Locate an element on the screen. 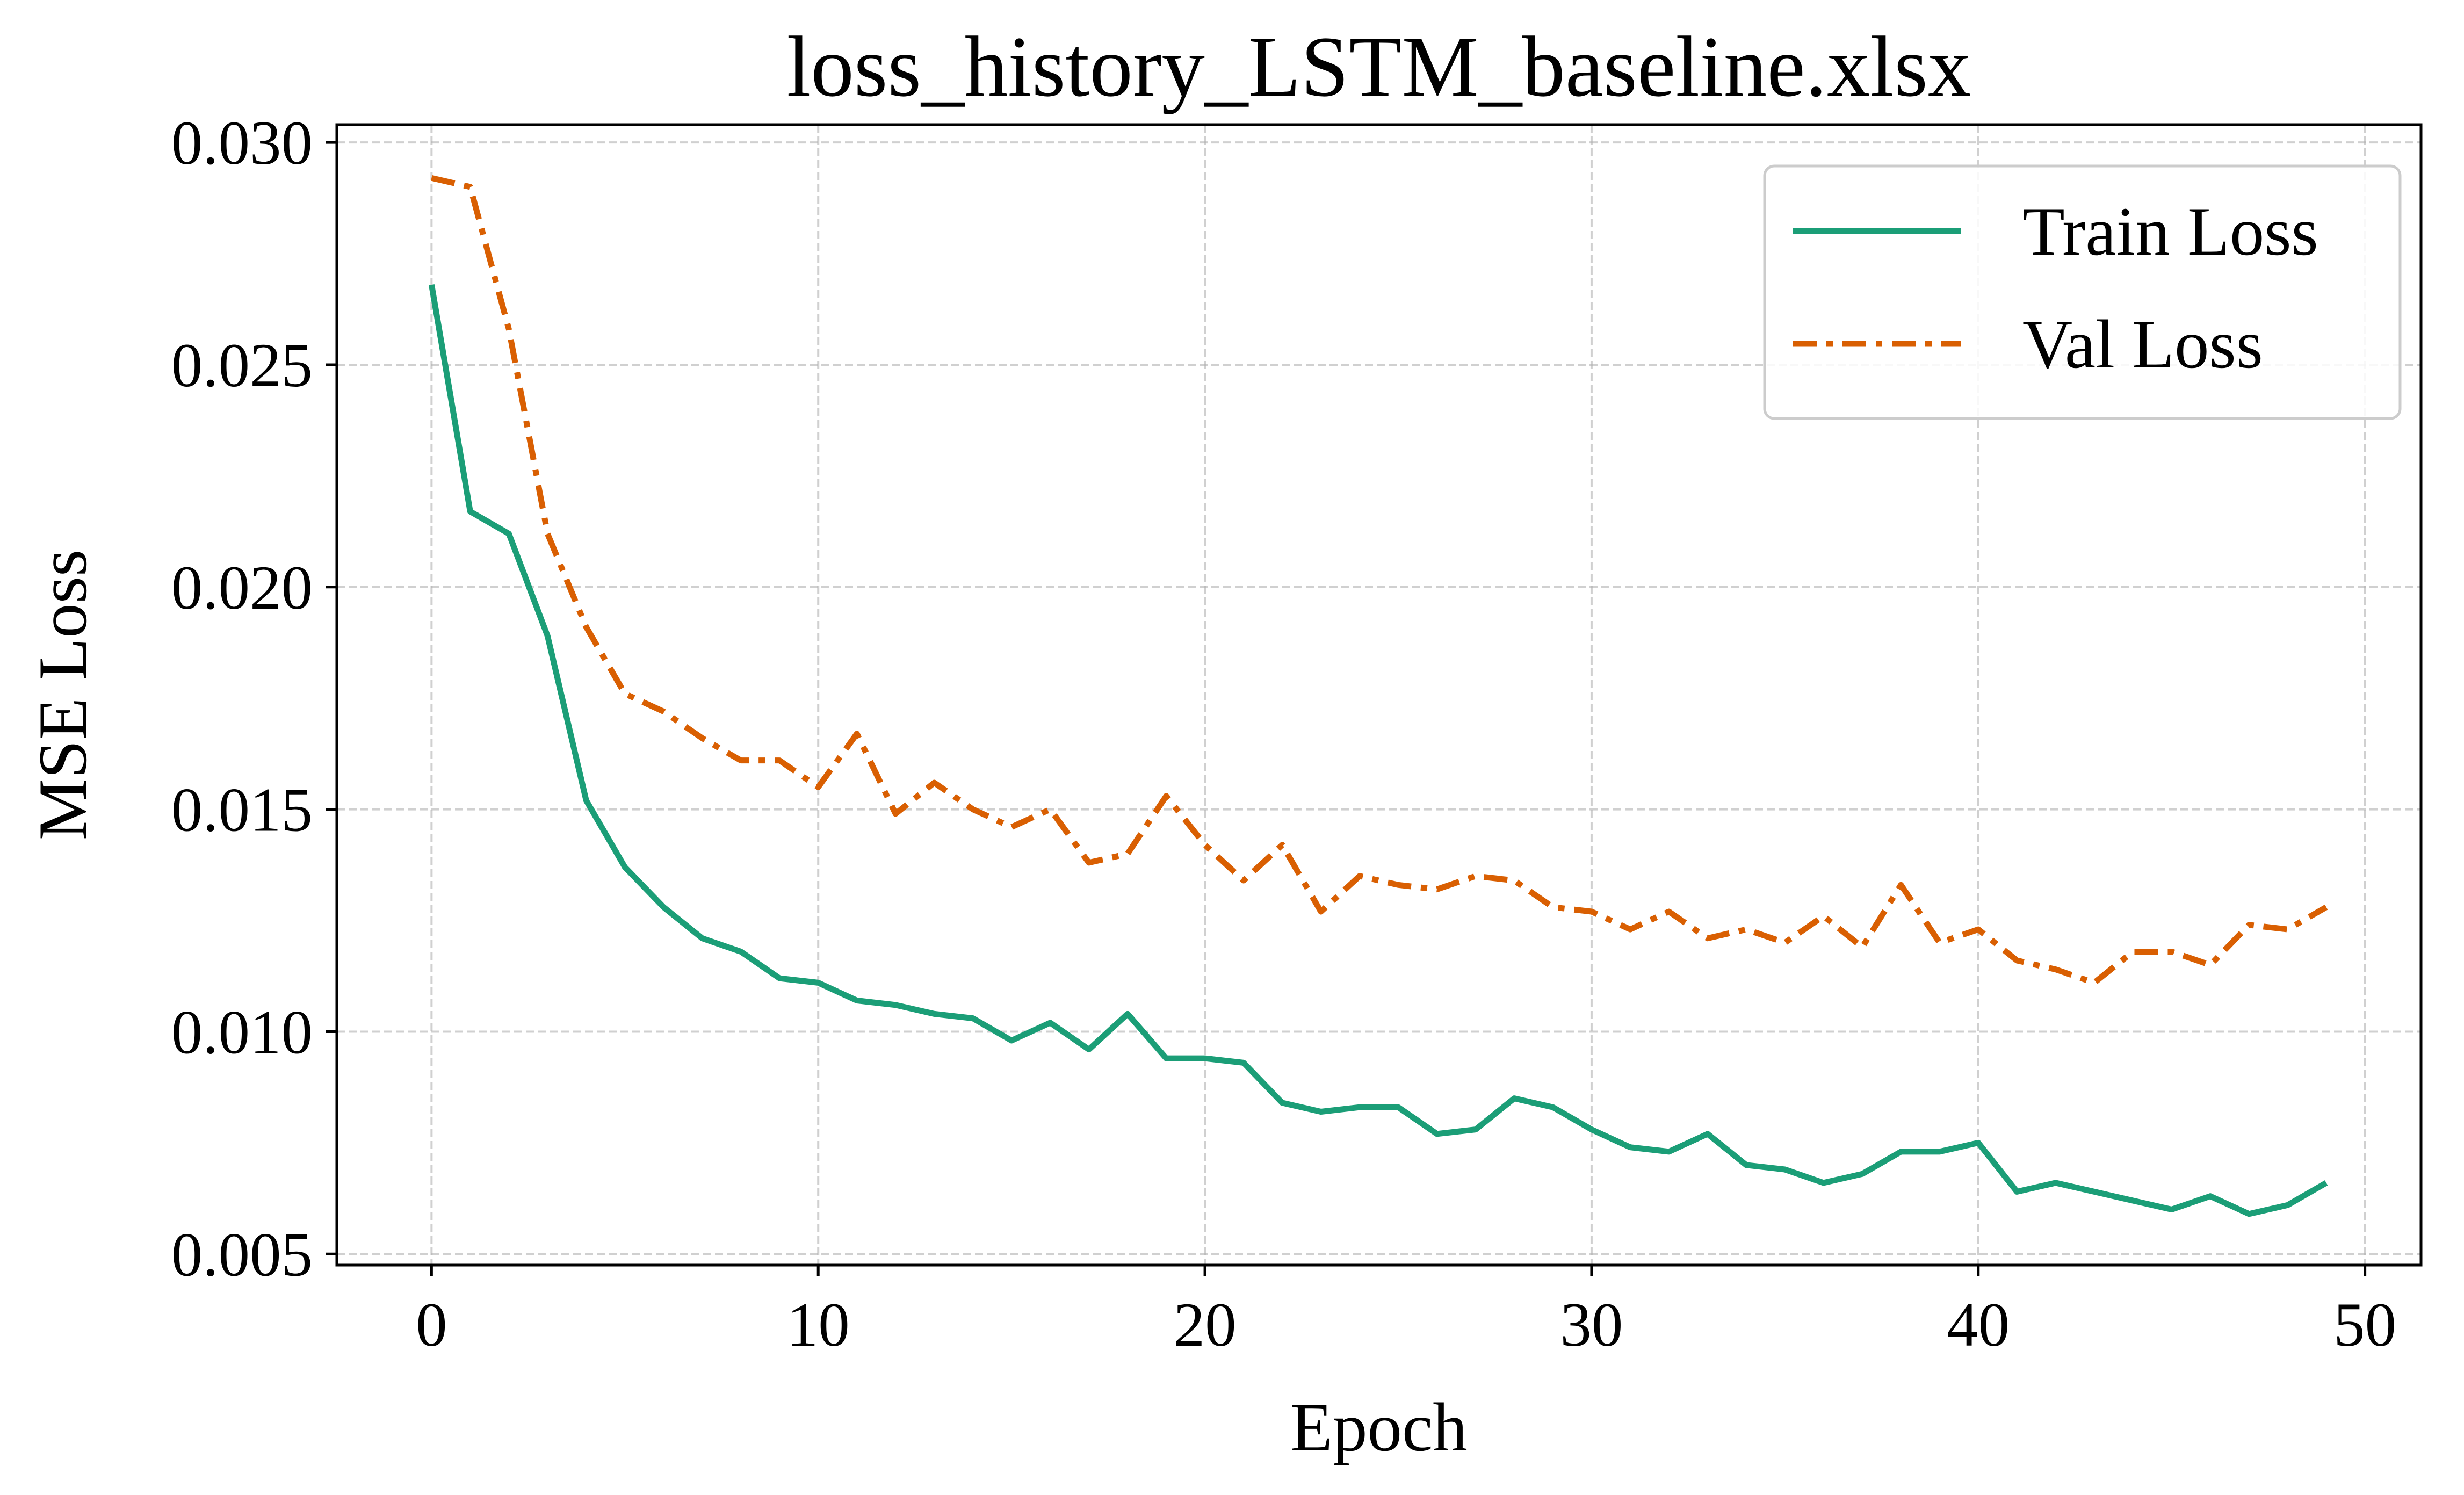 This screenshot has height=1495, width=2464. chart-title: loss_history_LSTM_baseline.xlsx is located at coordinates (1379, 66).